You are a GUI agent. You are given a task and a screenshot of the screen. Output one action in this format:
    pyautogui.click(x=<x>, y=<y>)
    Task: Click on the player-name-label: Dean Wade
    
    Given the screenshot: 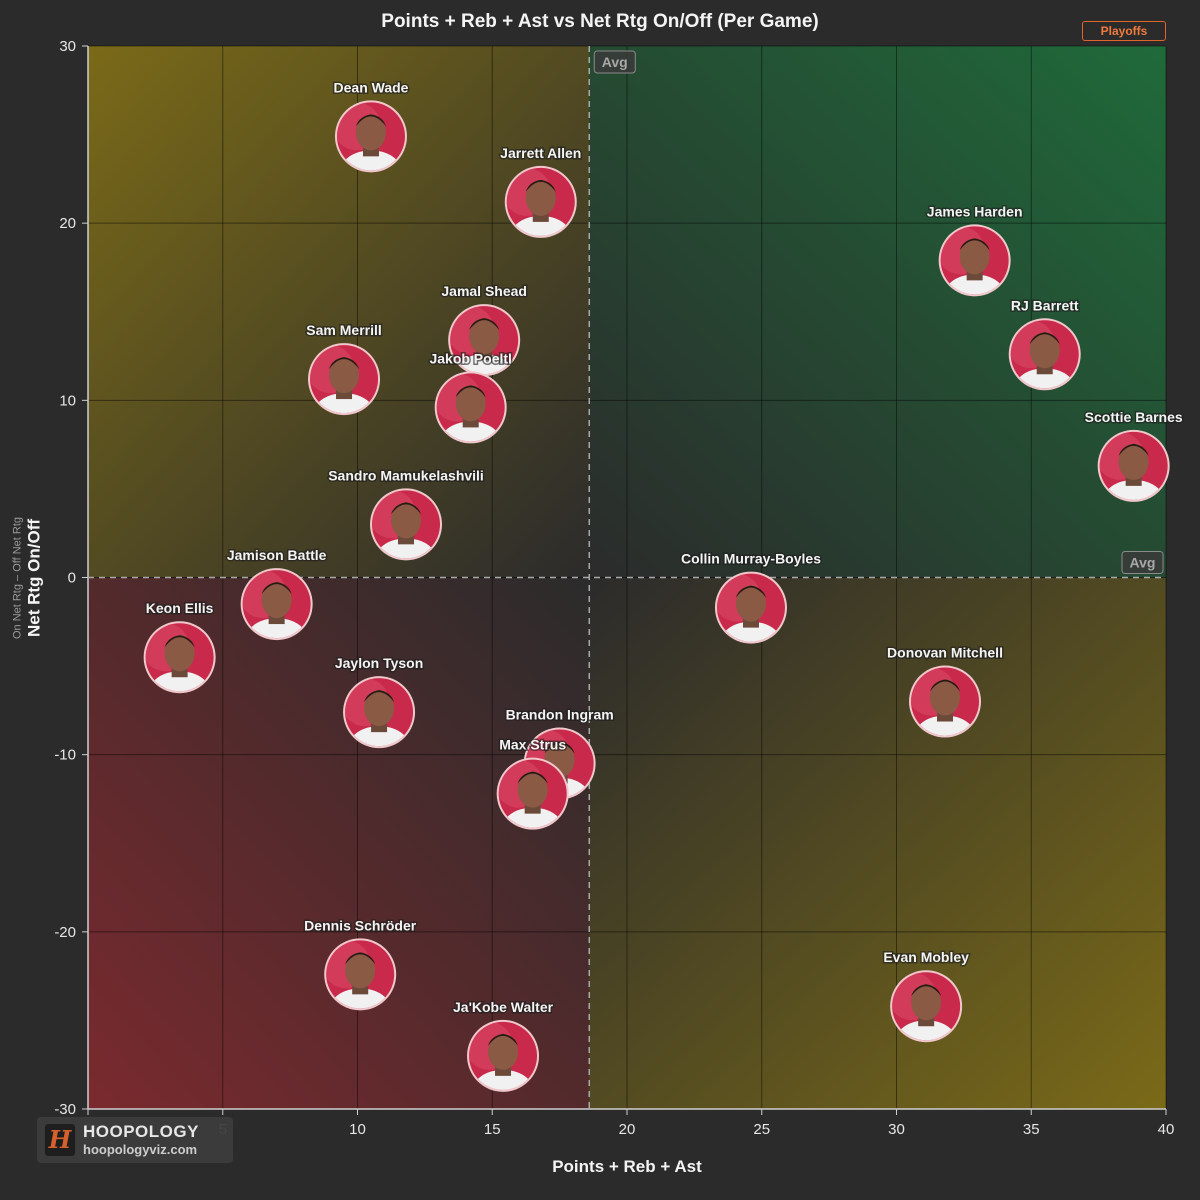 What is the action you would take?
    pyautogui.click(x=370, y=87)
    